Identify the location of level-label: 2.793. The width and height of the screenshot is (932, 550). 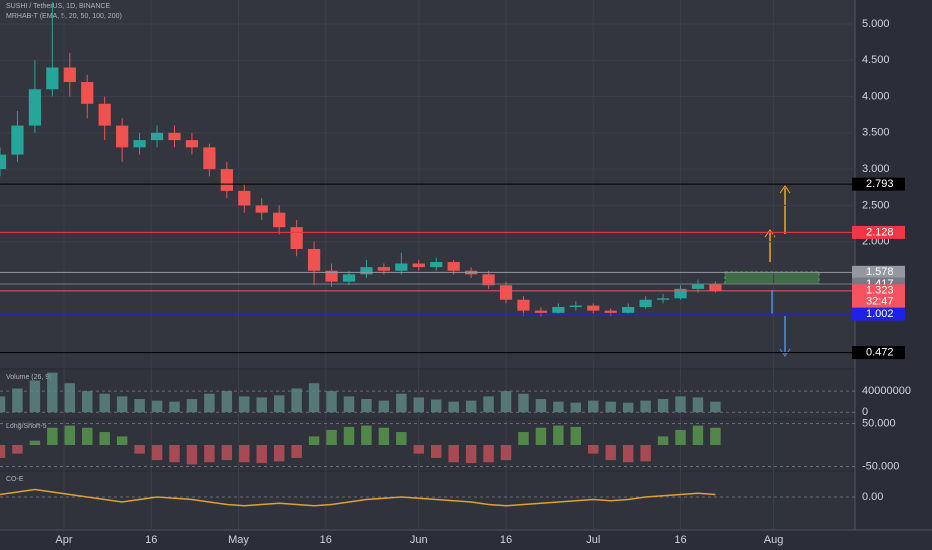
(880, 184).